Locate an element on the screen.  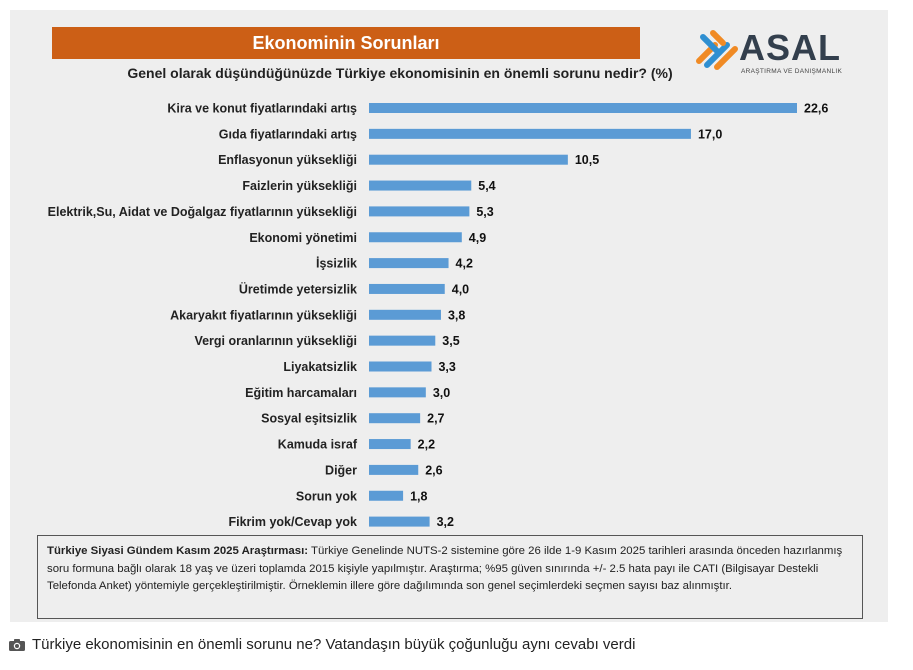
category-label: Faizlerin yüksekliği is located at coordinates (299, 186).